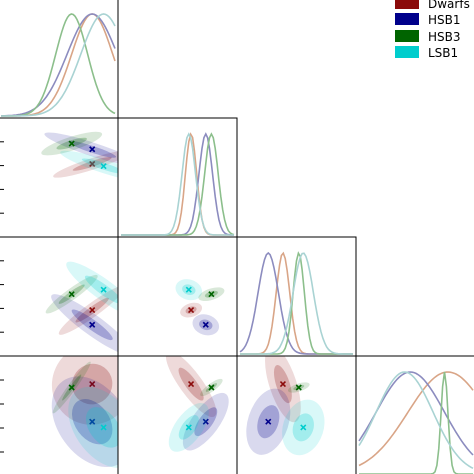 The image size is (474, 474). I want to click on legend-swatch-hsb1, so click(407, 19).